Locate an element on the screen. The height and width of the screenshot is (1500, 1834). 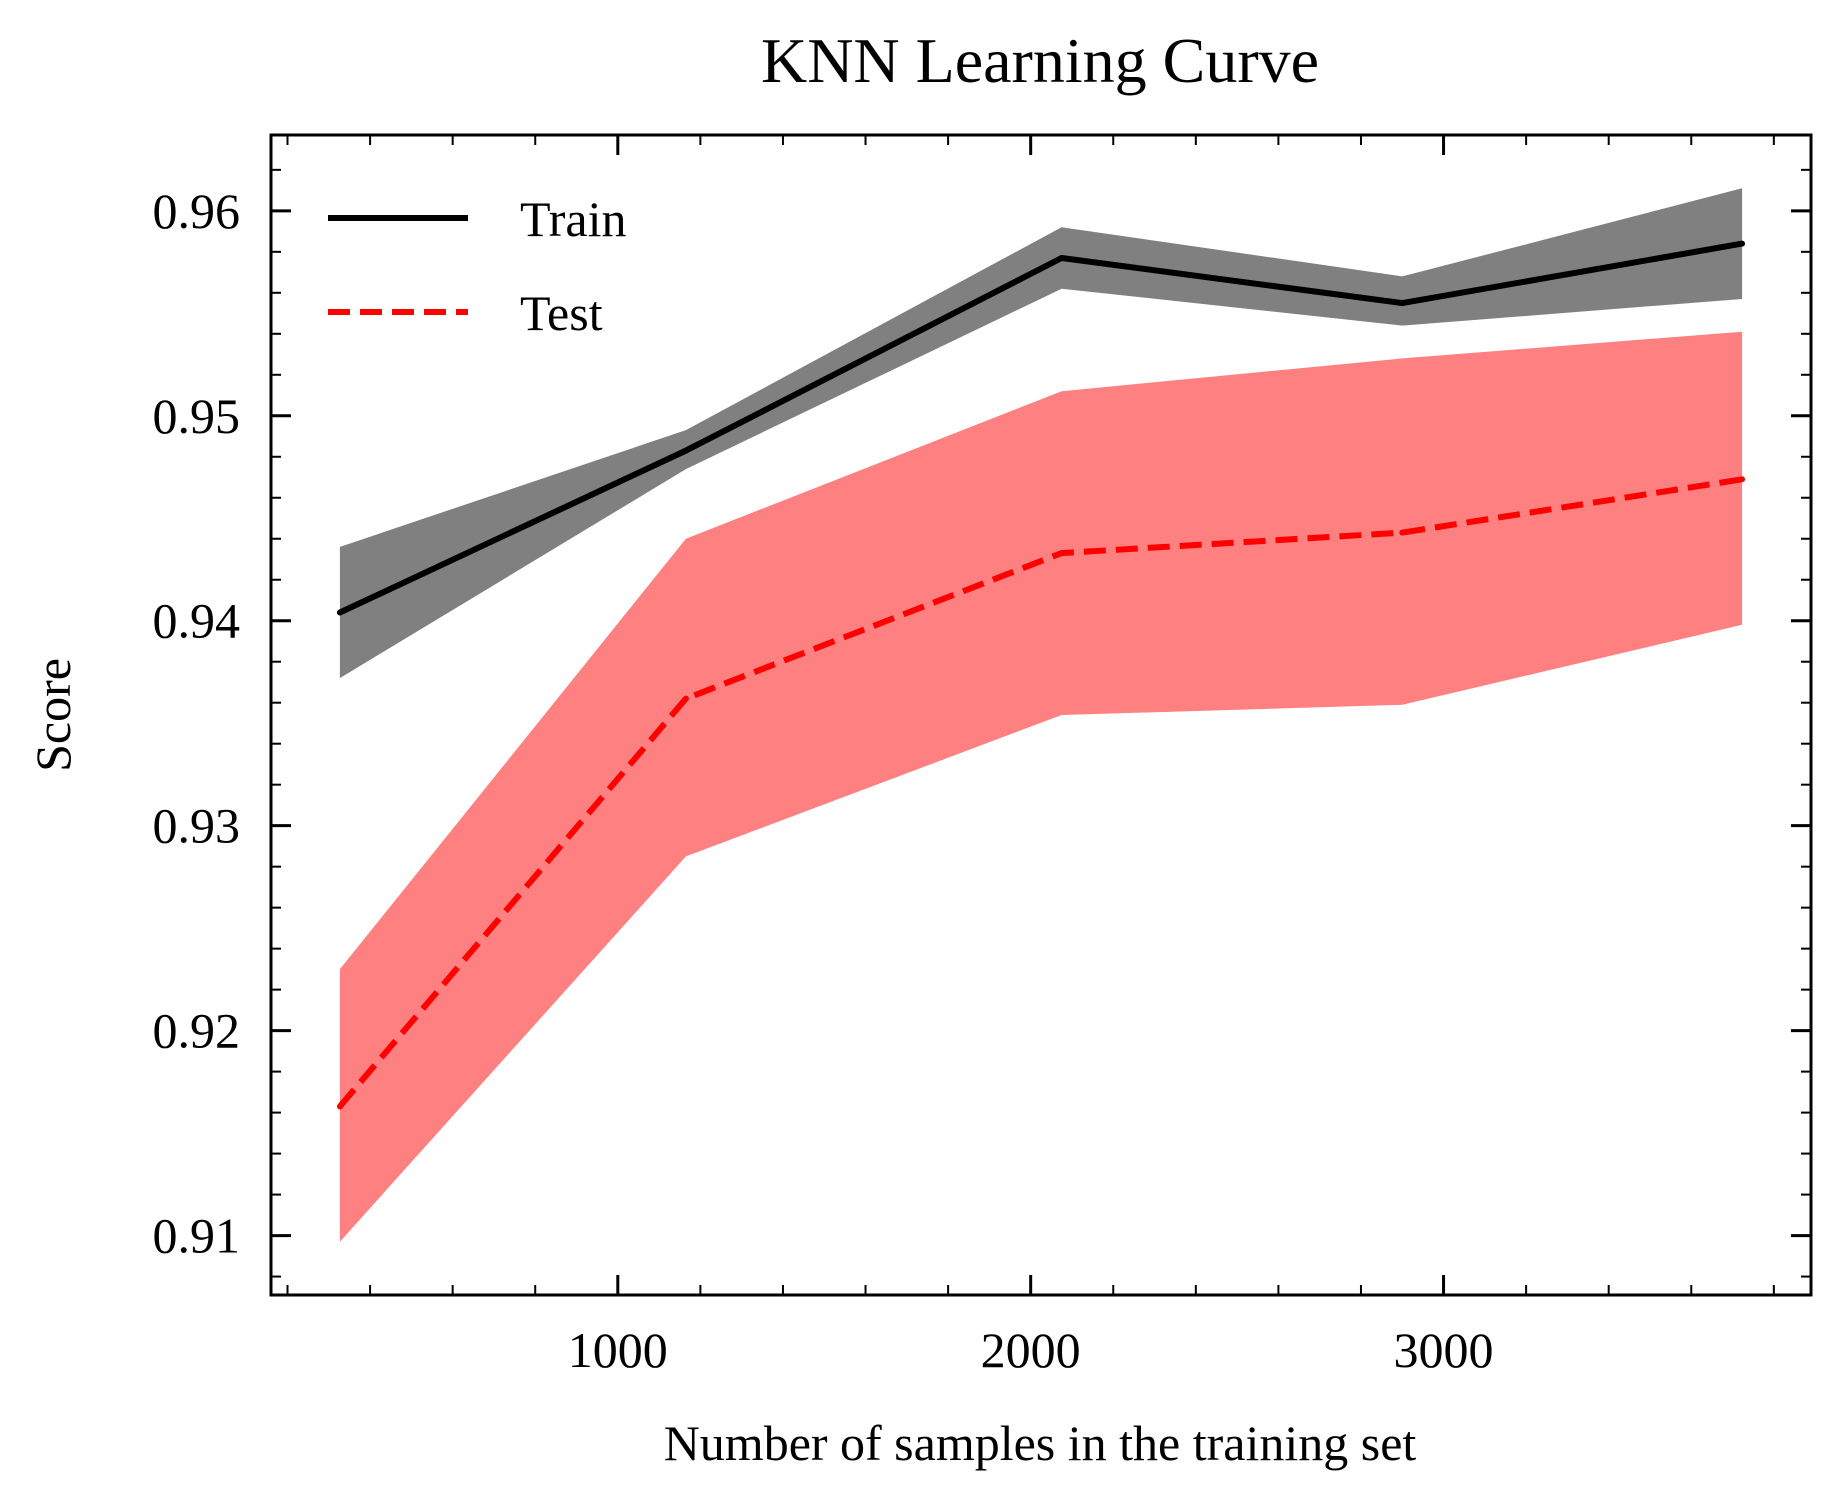
y-tick-label: 0.96 is located at coordinates (197, 211).